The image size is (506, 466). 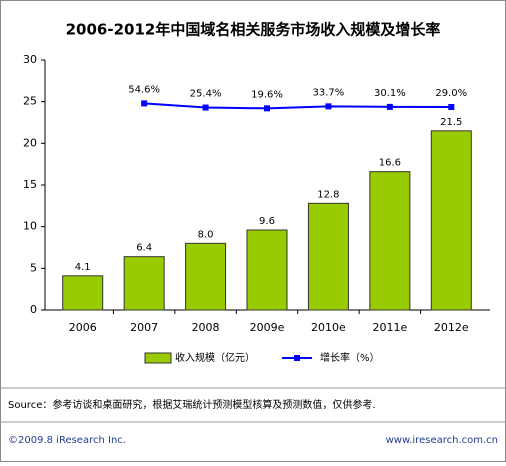 I want to click on data-label: 54.6%, so click(x=144, y=89).